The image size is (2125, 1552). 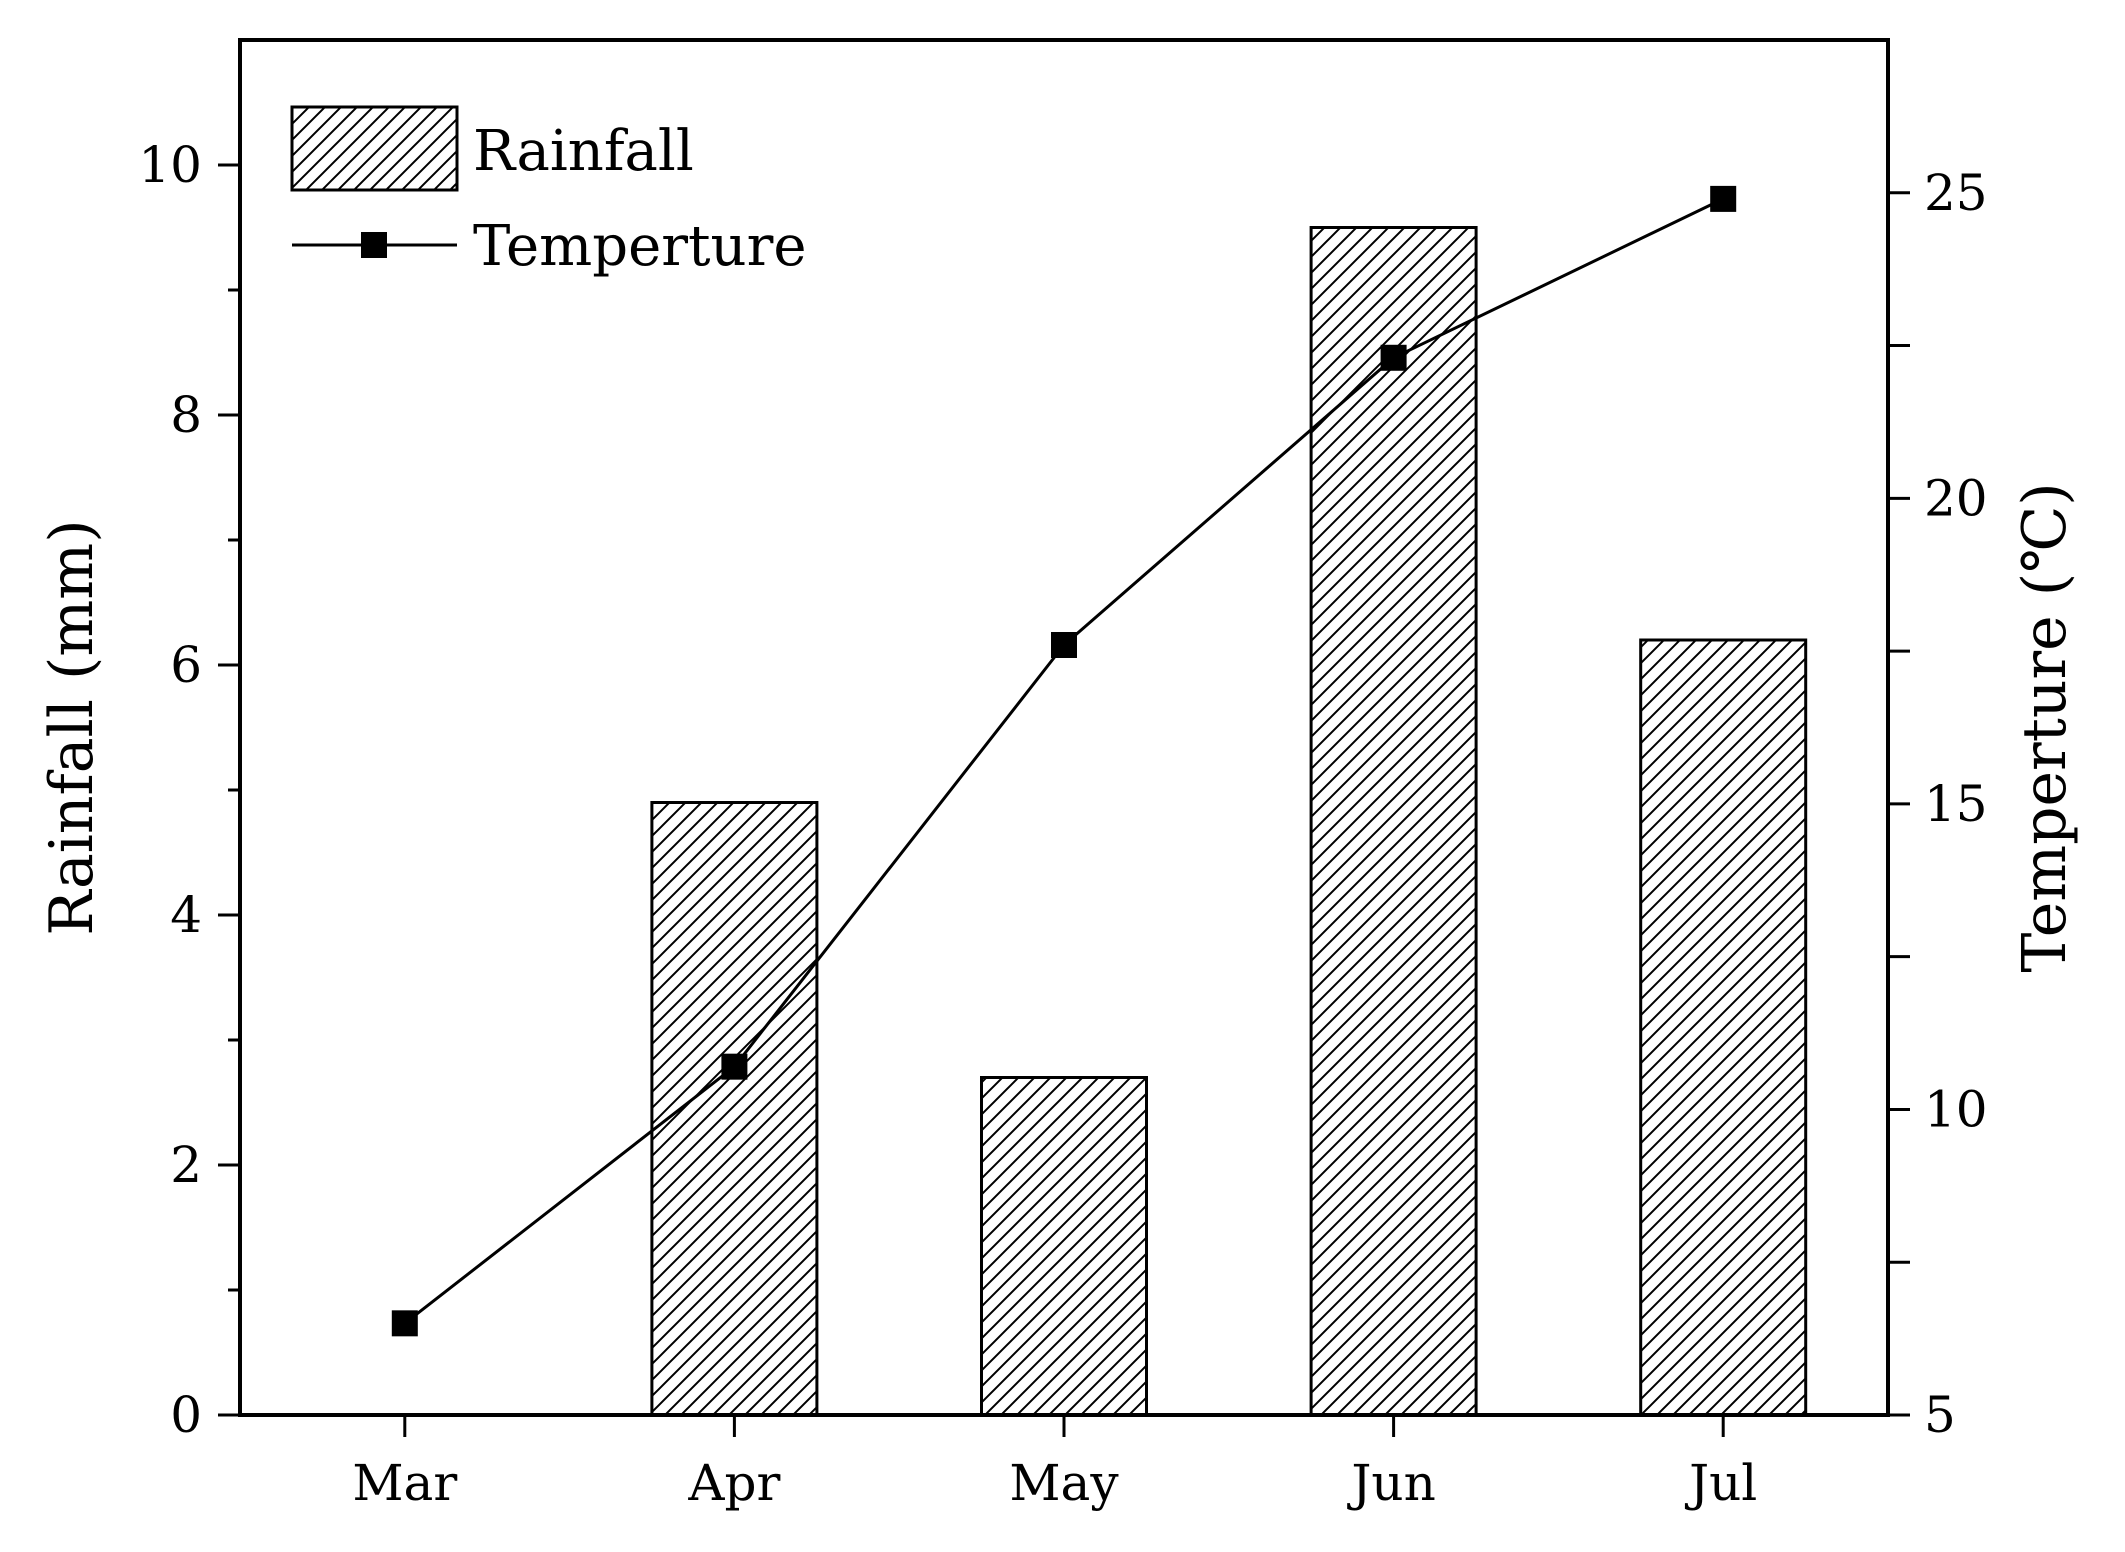 What do you see at coordinates (186, 665) in the screenshot?
I see `left-tick-label: 6` at bounding box center [186, 665].